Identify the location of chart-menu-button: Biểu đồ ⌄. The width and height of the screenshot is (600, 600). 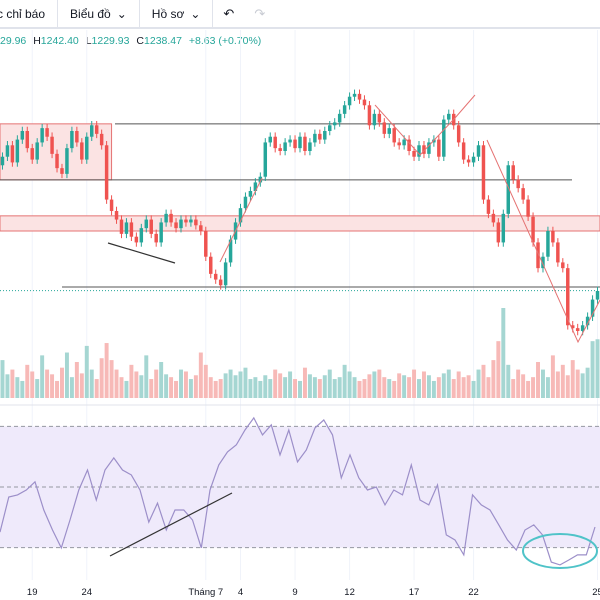
(99, 13).